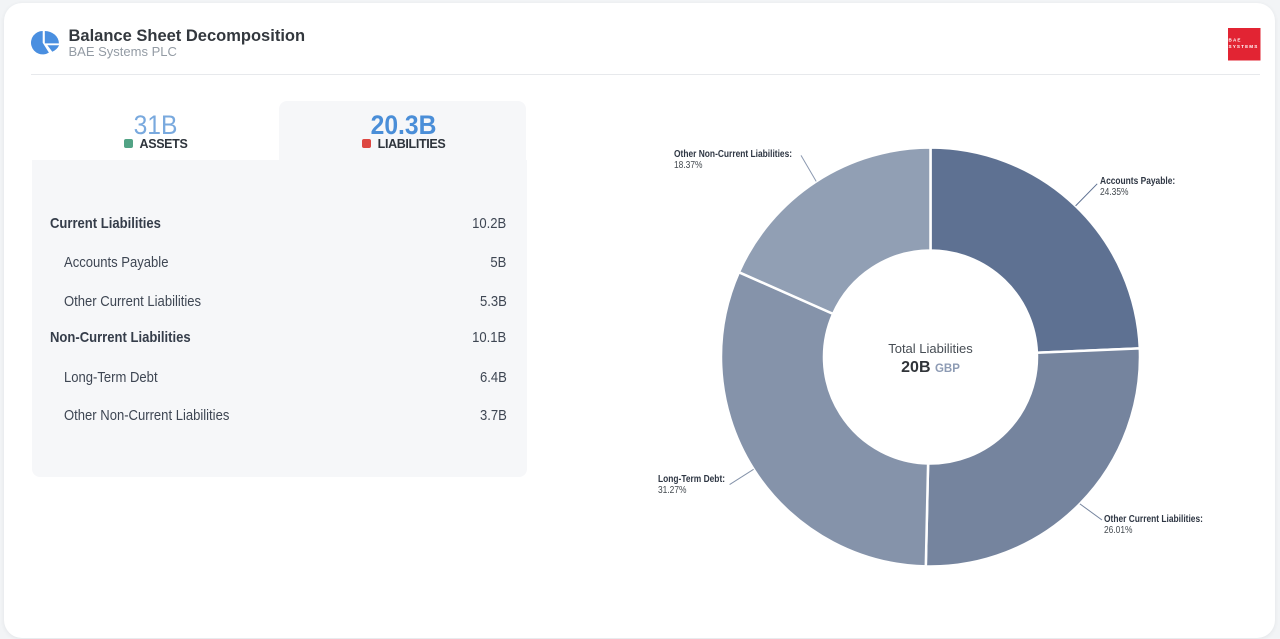  Describe the element at coordinates (1244, 46) in the screenshot. I see `svg-text: SYSTEMS` at that location.